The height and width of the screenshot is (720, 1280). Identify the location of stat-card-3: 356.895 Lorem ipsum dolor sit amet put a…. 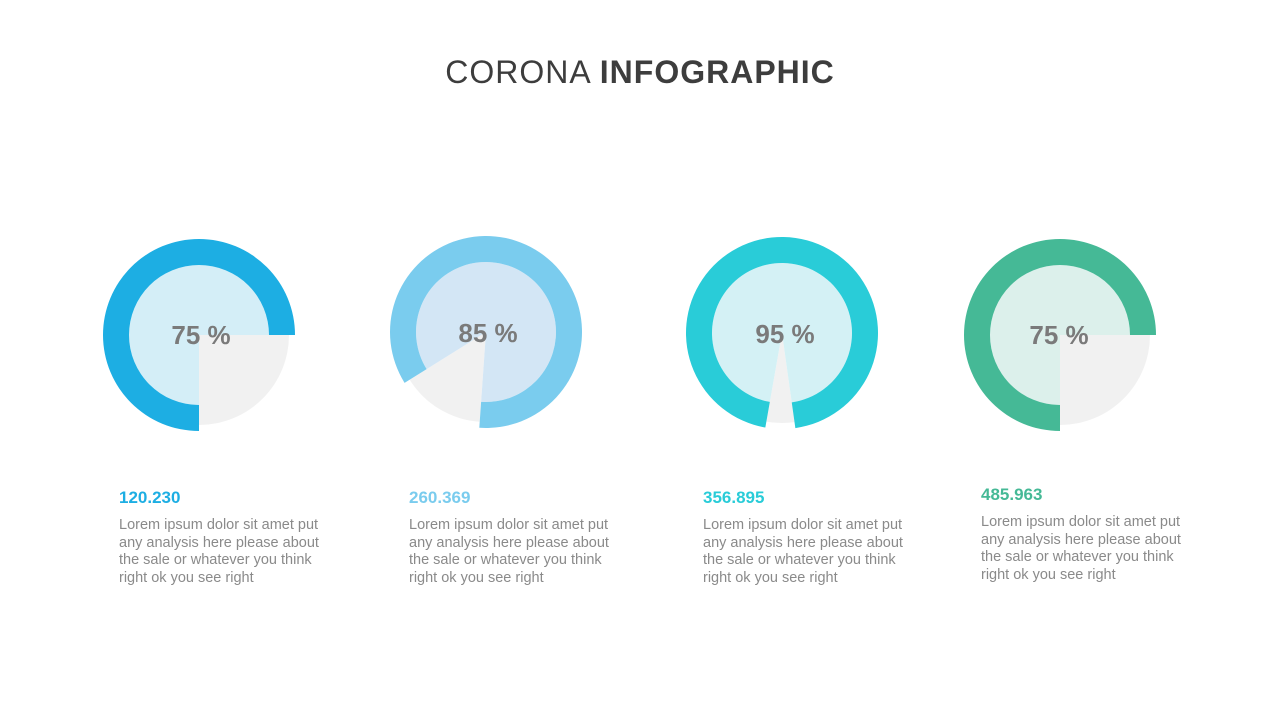
(803, 537).